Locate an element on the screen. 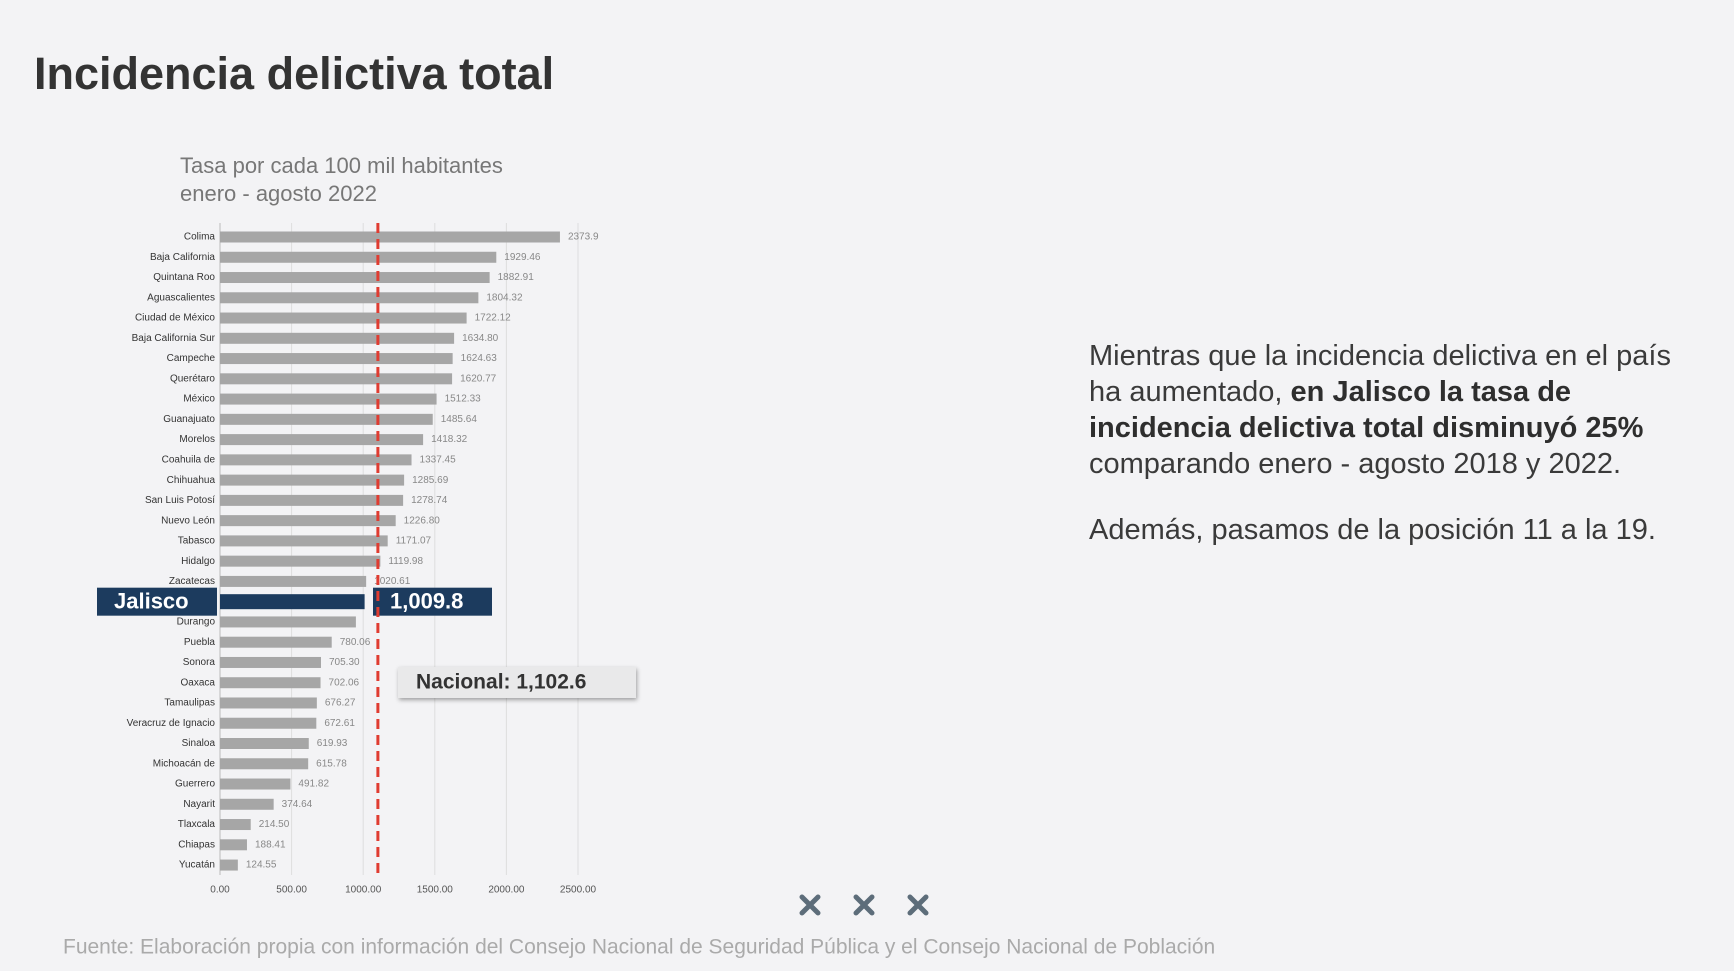 The height and width of the screenshot is (971, 1734). y-tick-label: Guerrero is located at coordinates (195, 784).